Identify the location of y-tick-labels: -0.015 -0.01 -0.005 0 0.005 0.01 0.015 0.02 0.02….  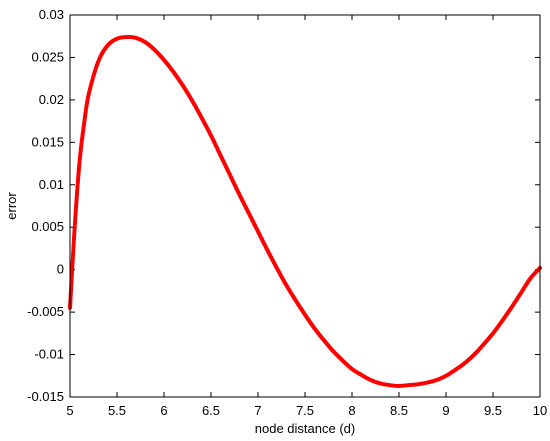
(45, 205).